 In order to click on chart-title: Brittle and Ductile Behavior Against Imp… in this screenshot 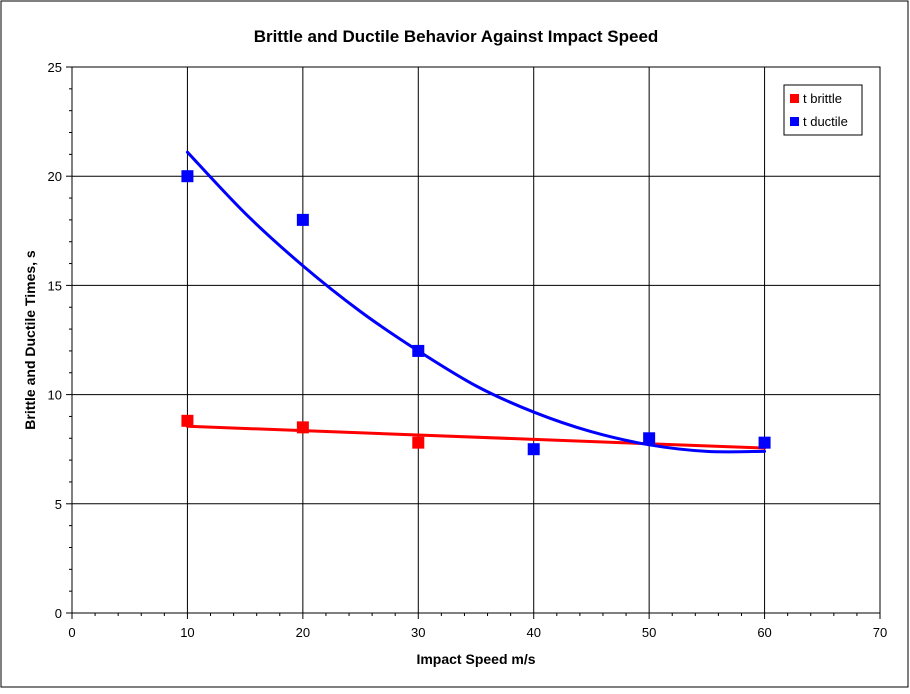, I will do `click(456, 36)`.